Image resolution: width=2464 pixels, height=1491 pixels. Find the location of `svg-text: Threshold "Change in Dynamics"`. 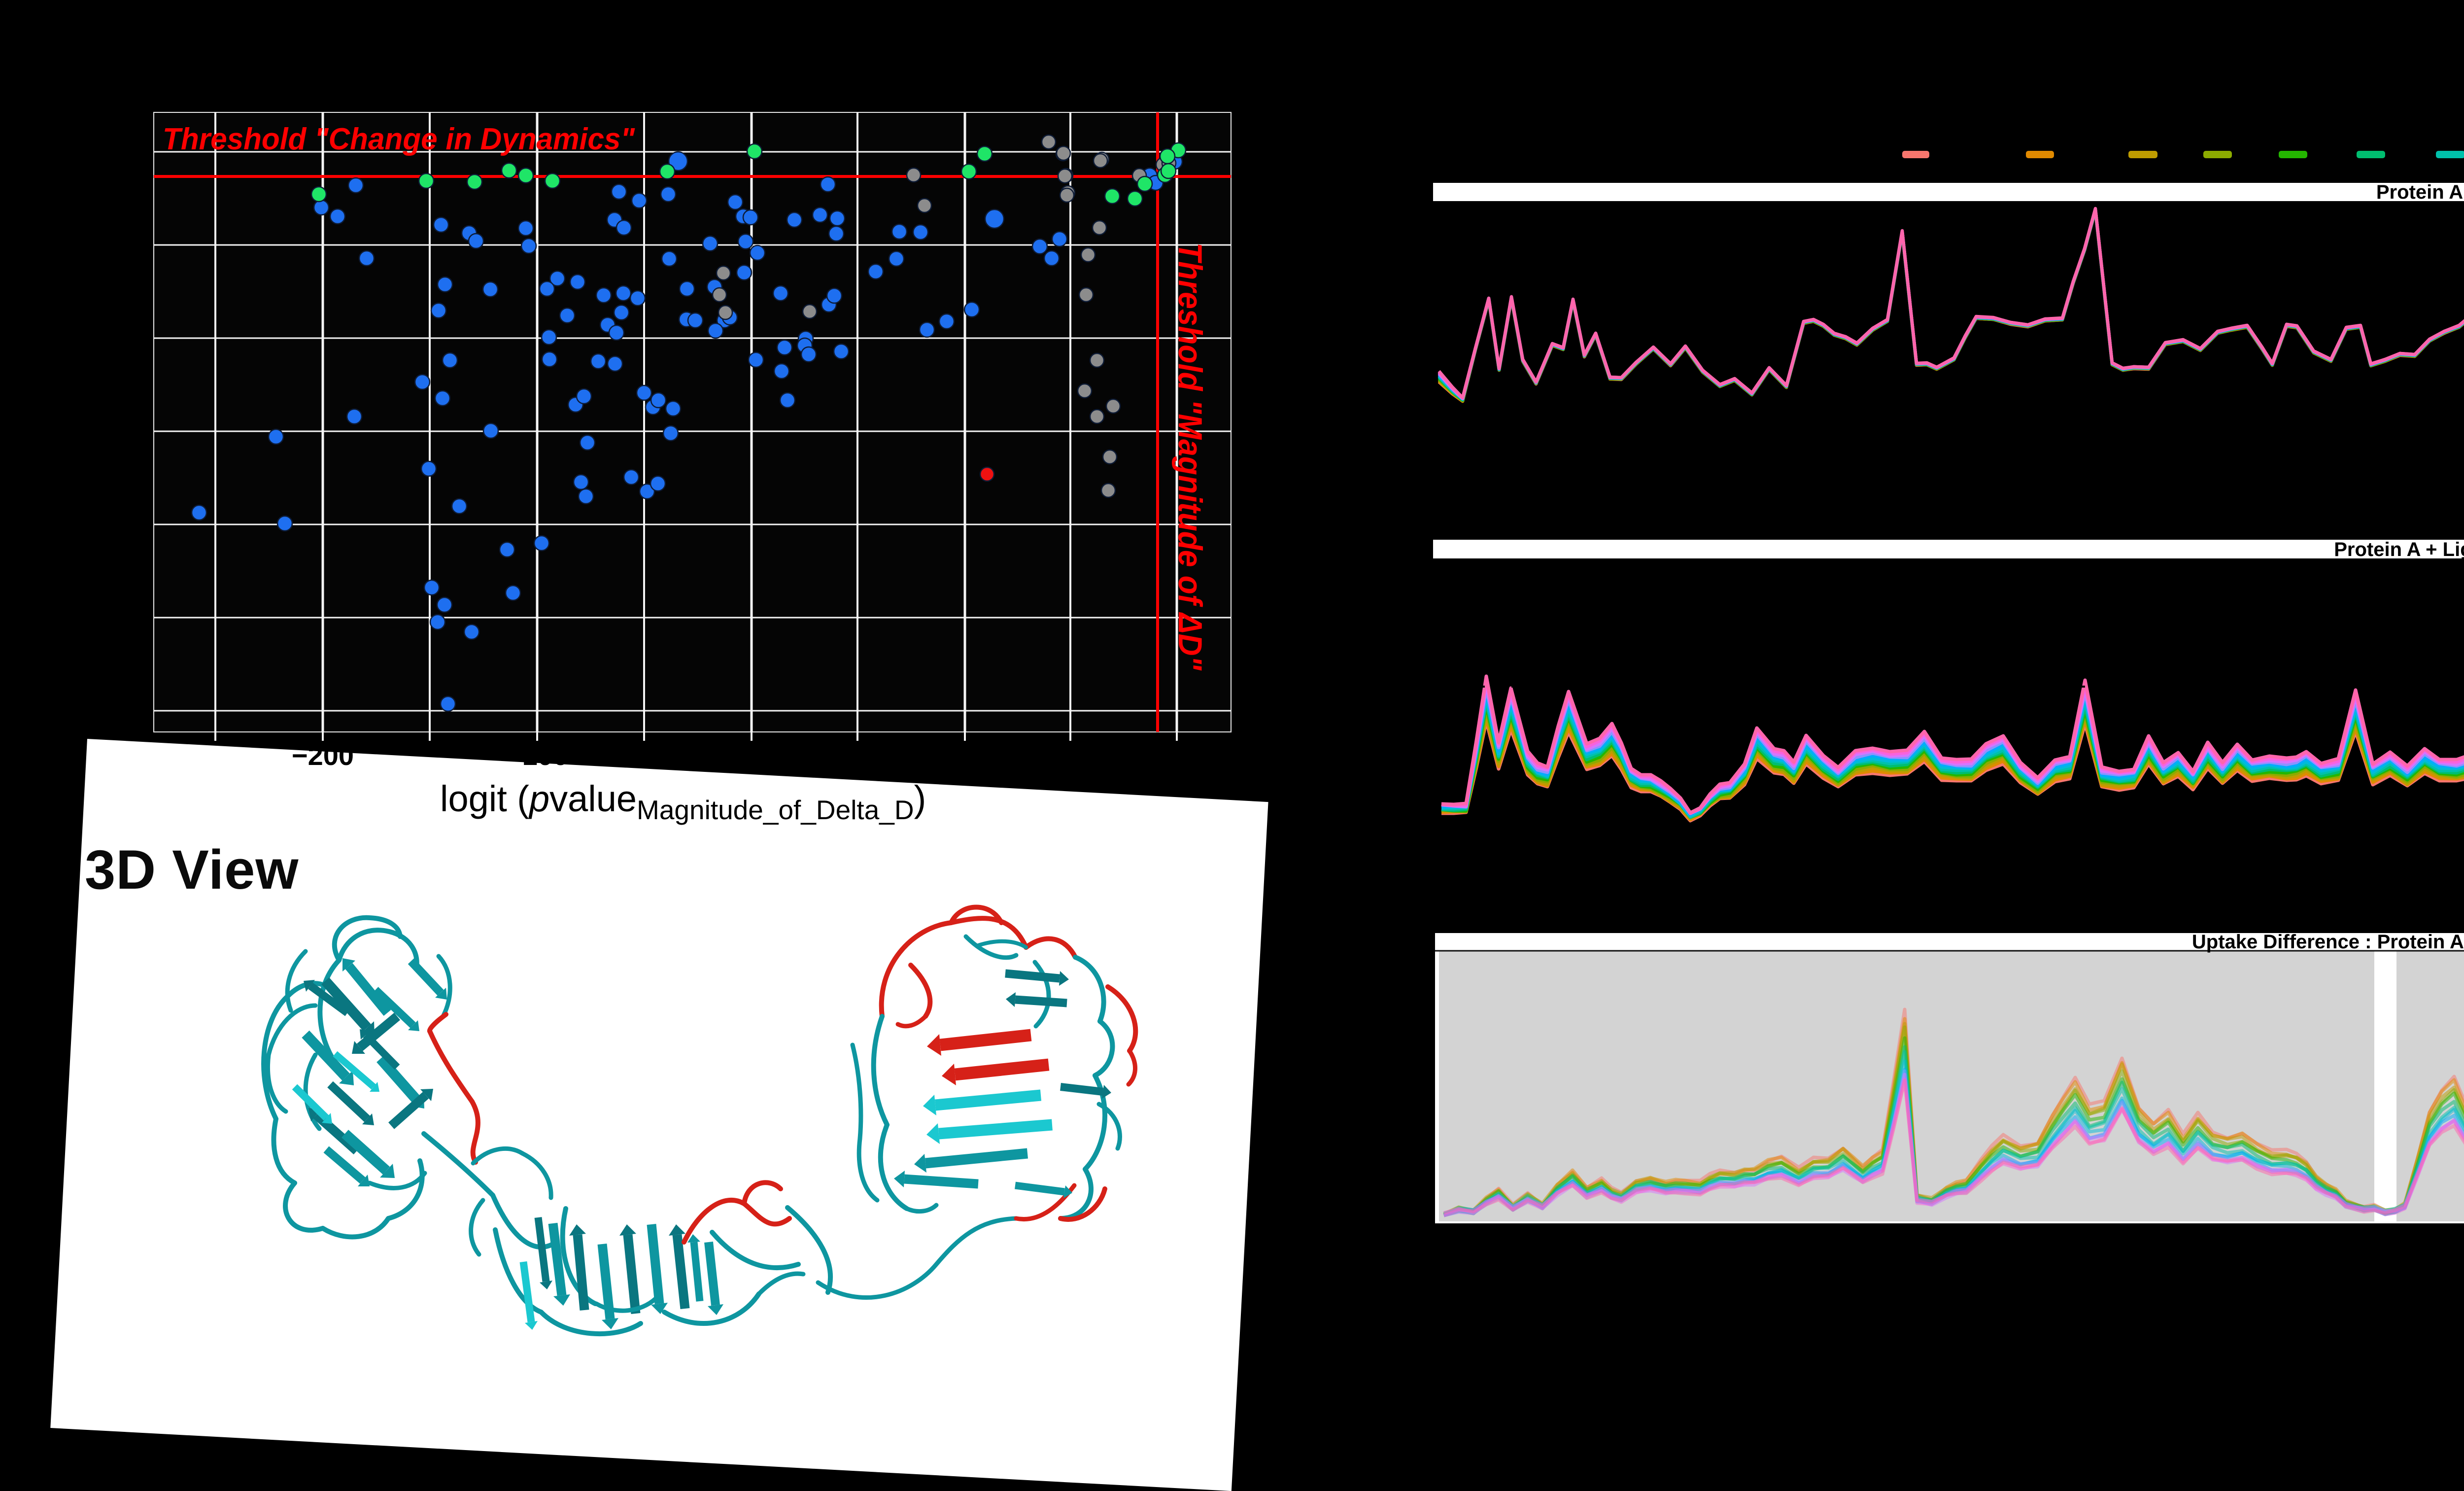

svg-text: Threshold "Change in Dynamics" is located at coordinates (399, 139).